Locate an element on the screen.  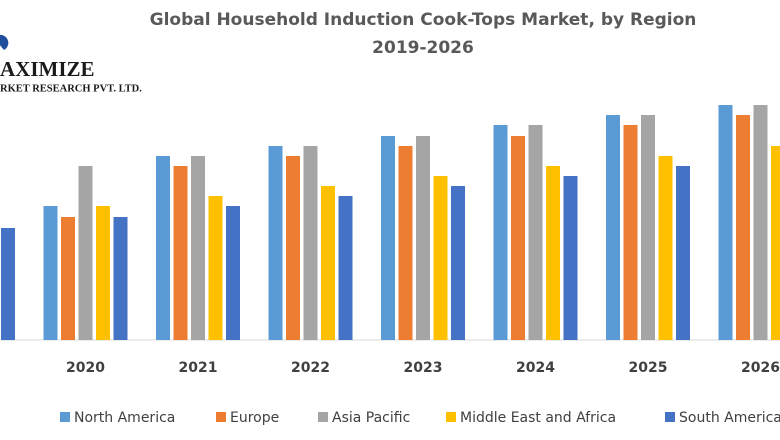
x-tick-label: 2020 is located at coordinates (85, 368).